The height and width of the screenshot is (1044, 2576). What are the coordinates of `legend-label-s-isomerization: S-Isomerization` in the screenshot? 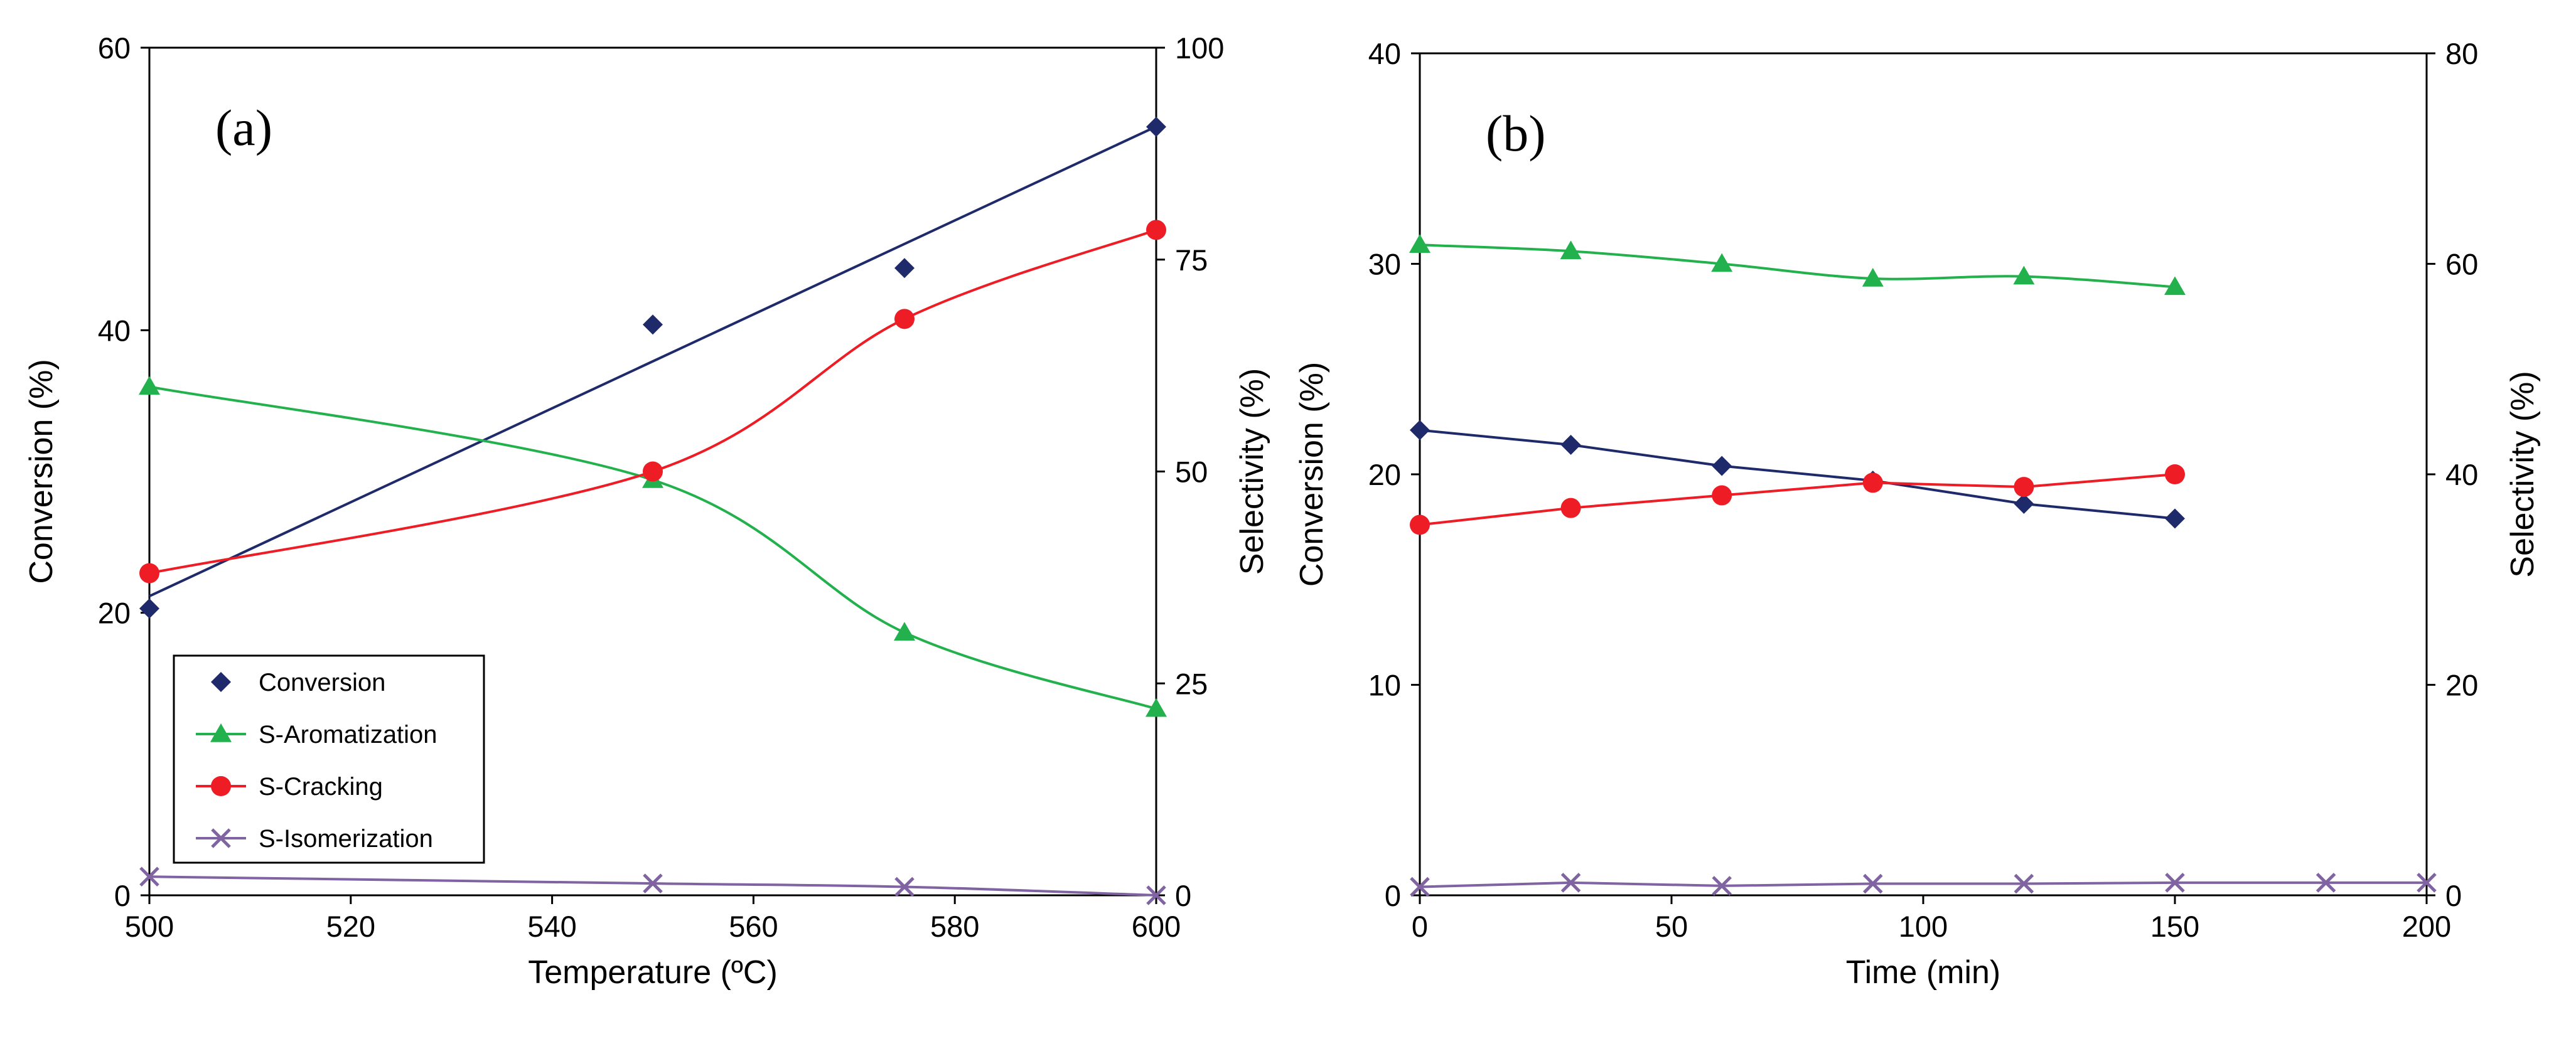 It's located at (346, 839).